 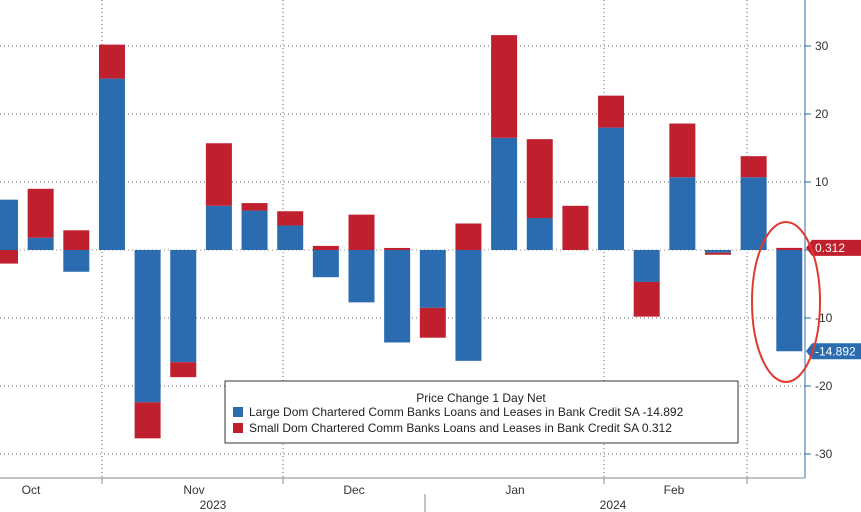 I want to click on legend-swatch-large, so click(x=238, y=412).